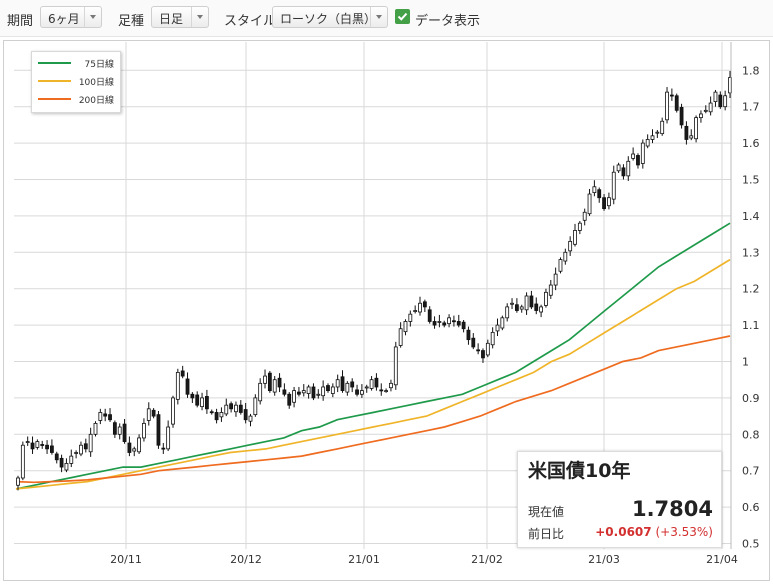 The image size is (773, 585). Describe the element at coordinates (330, 17) in the screenshot. I see `style-select: ローソク（白黒）` at that location.